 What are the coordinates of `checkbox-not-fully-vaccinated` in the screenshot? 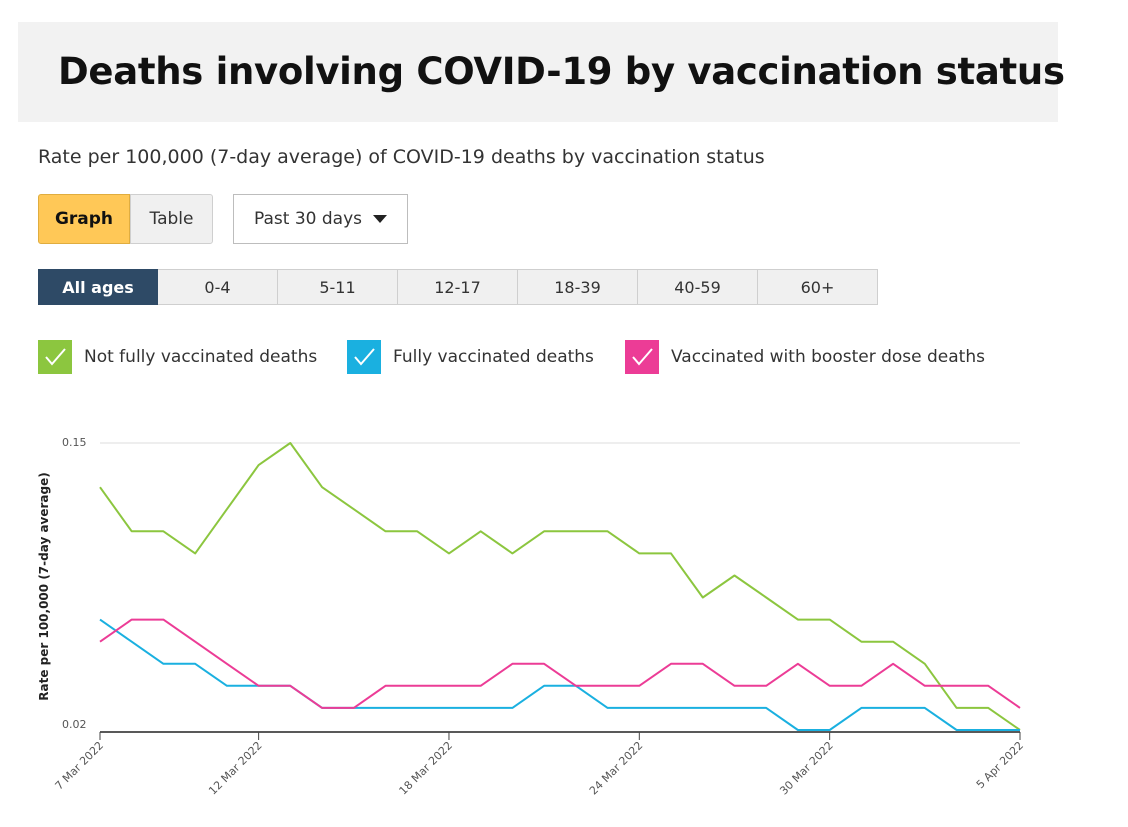 It's located at (55, 357).